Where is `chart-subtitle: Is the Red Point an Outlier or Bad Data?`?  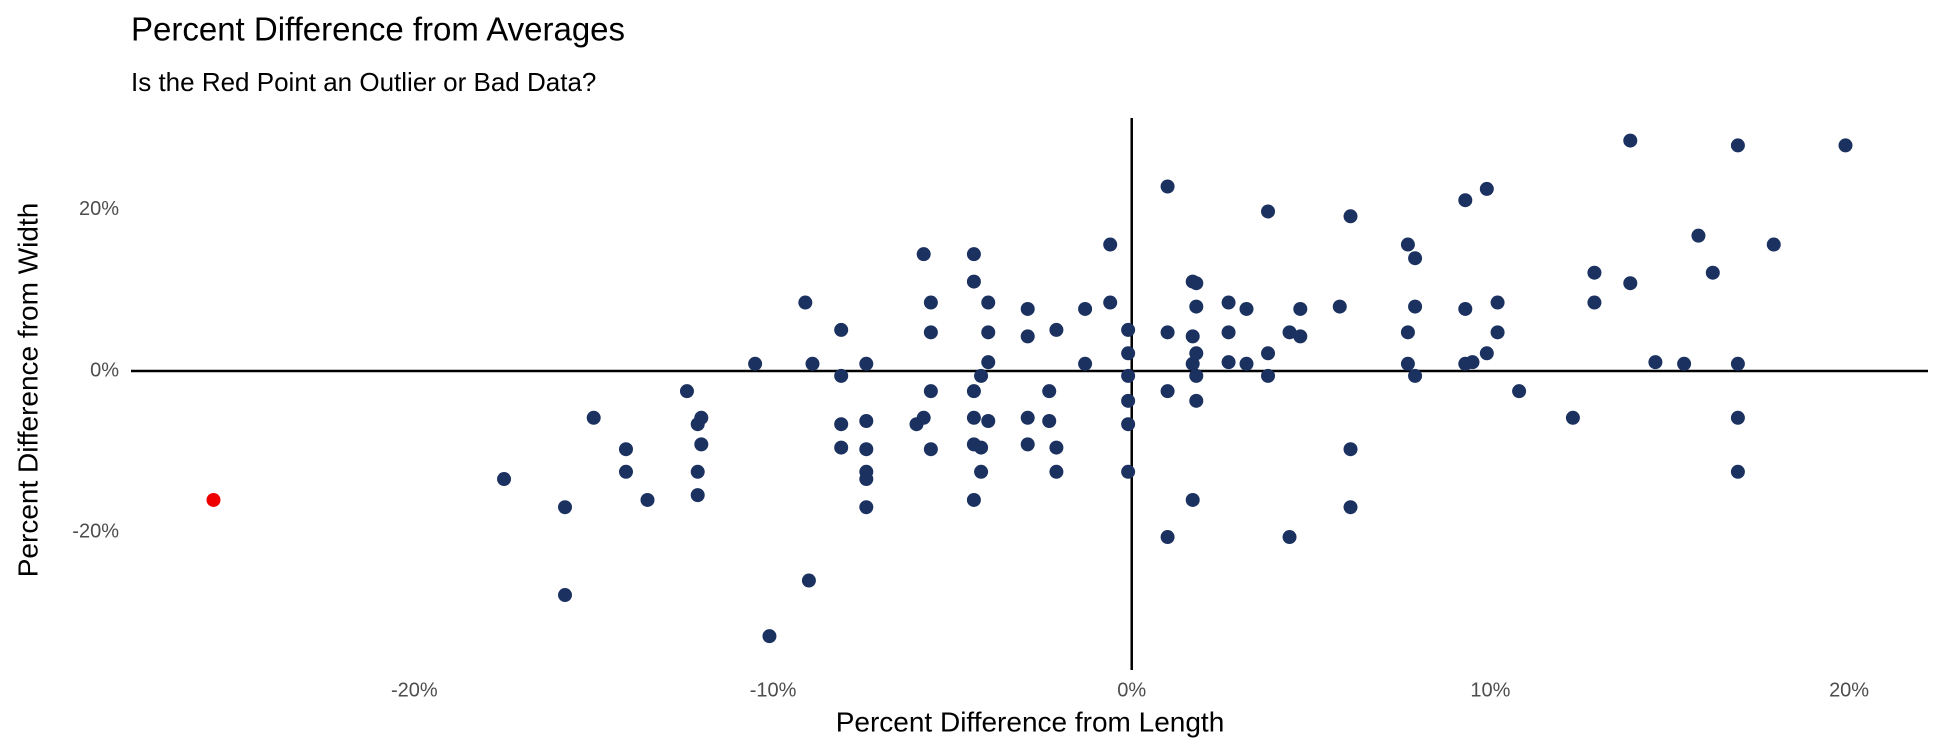
chart-subtitle: Is the Red Point an Outlier or Bad Data? is located at coordinates (363, 82).